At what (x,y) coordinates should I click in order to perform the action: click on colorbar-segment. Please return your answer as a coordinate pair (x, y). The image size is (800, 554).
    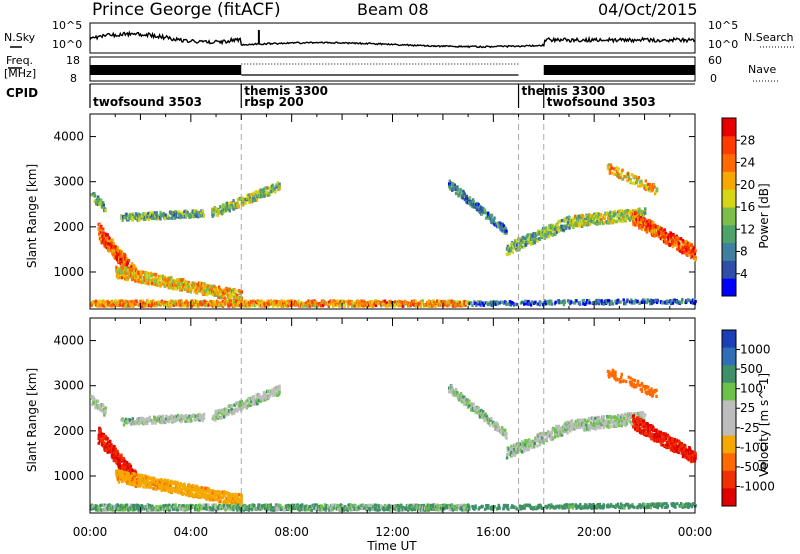
    Looking at the image, I should click on (729, 198).